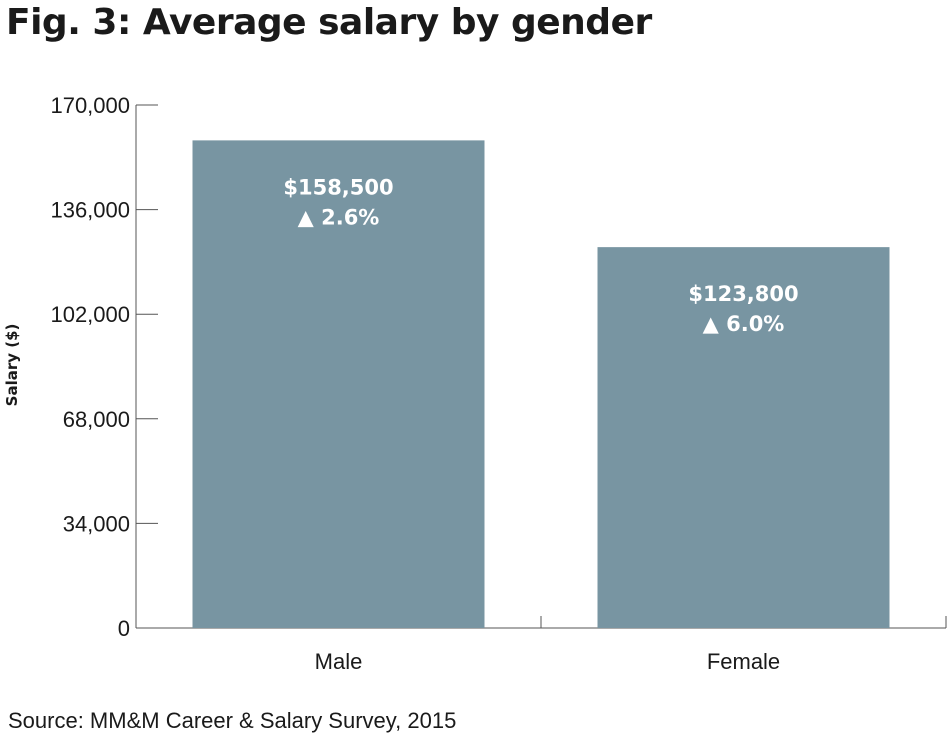  Describe the element at coordinates (90, 210) in the screenshot. I see `y-tick-label: 136,000` at that location.